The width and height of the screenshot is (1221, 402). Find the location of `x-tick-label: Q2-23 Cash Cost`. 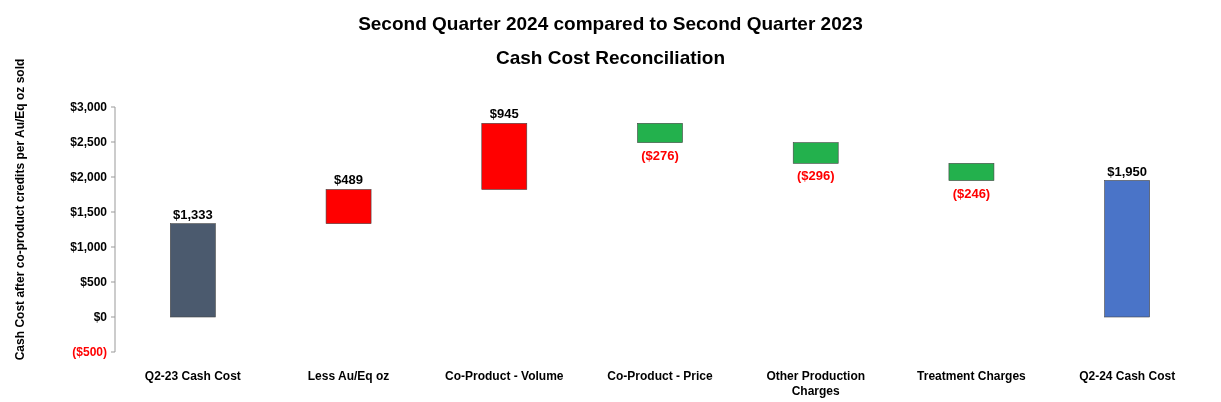

x-tick-label: Q2-23 Cash Cost is located at coordinates (192, 376).